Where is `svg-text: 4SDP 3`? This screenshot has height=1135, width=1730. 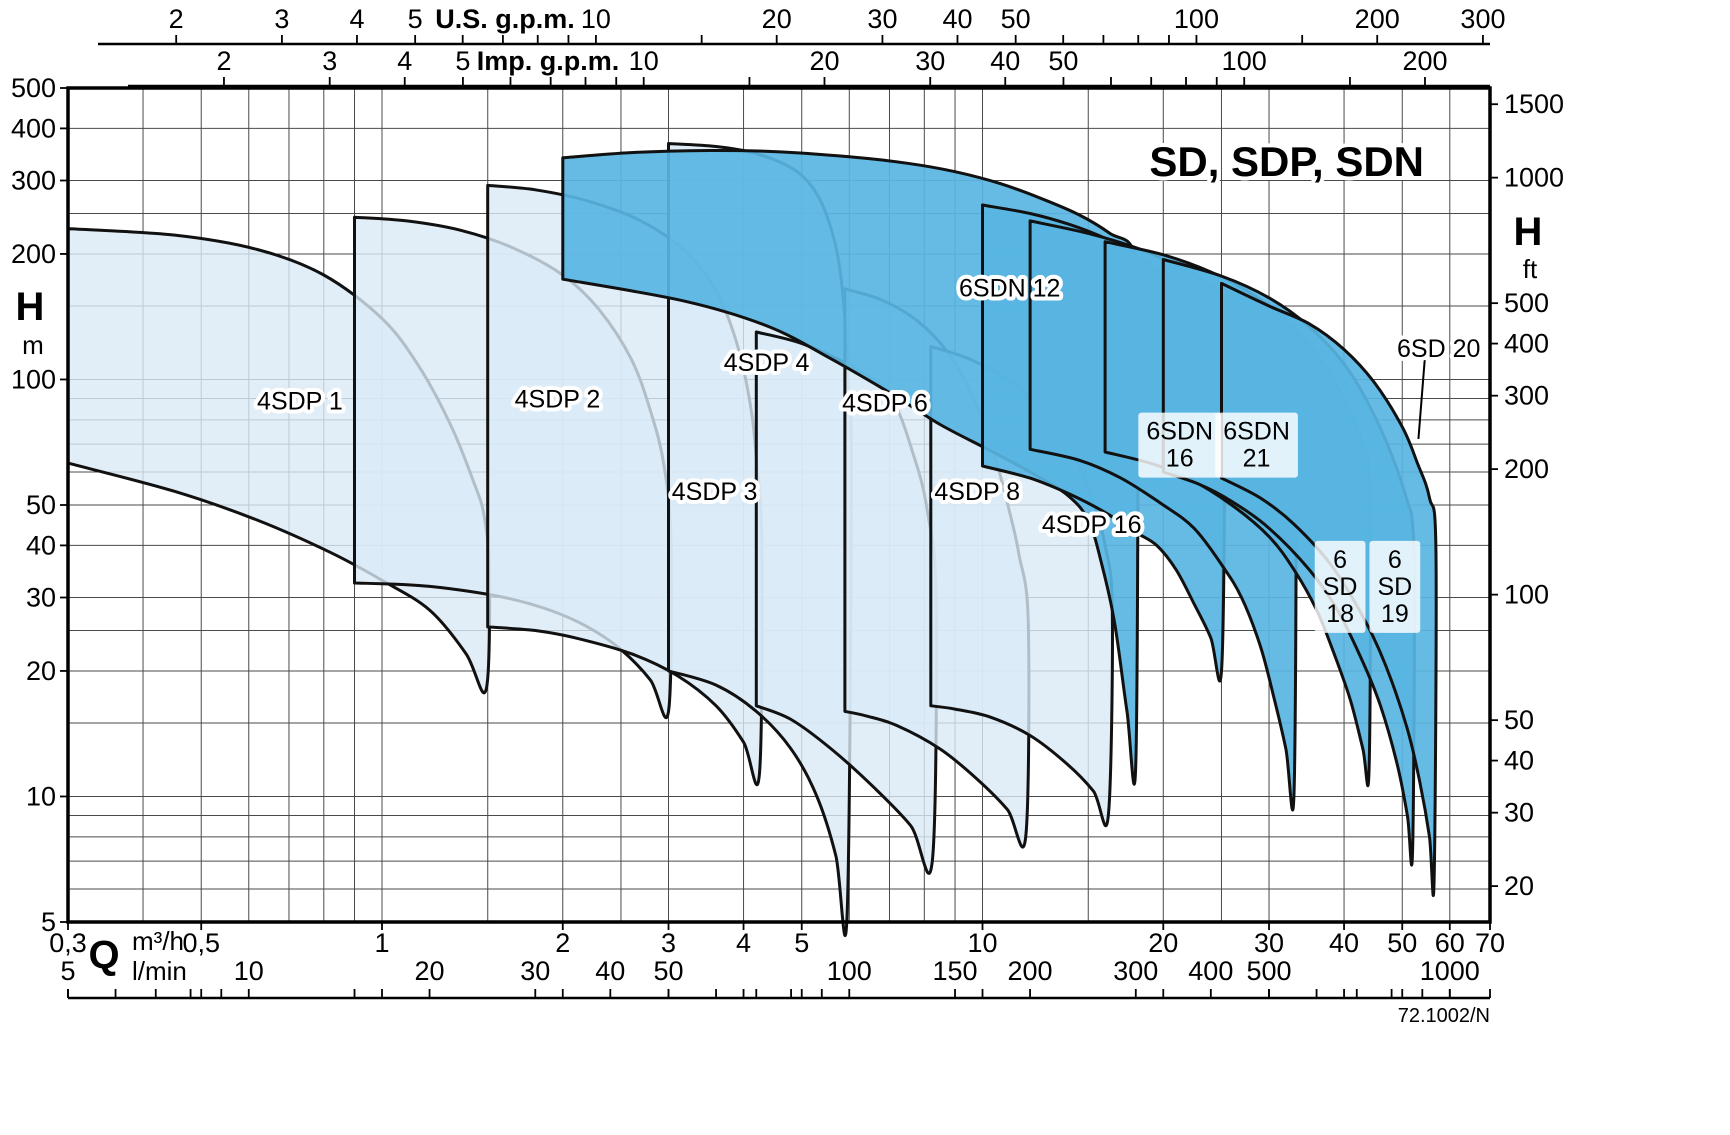
svg-text: 4SDP 3 is located at coordinates (715, 492).